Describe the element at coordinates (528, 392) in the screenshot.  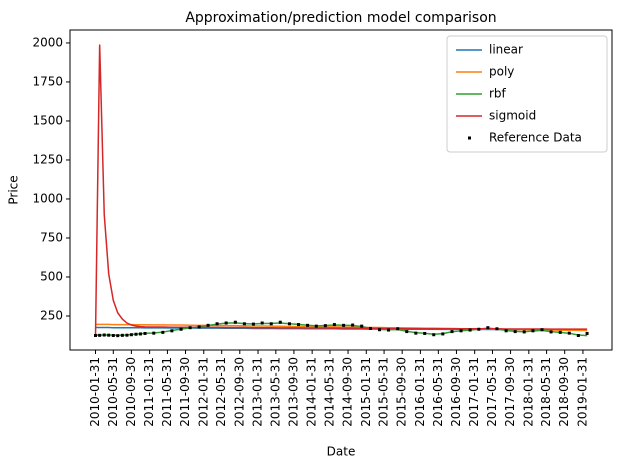
I see `x-tick-label: 2018-01-31` at that location.